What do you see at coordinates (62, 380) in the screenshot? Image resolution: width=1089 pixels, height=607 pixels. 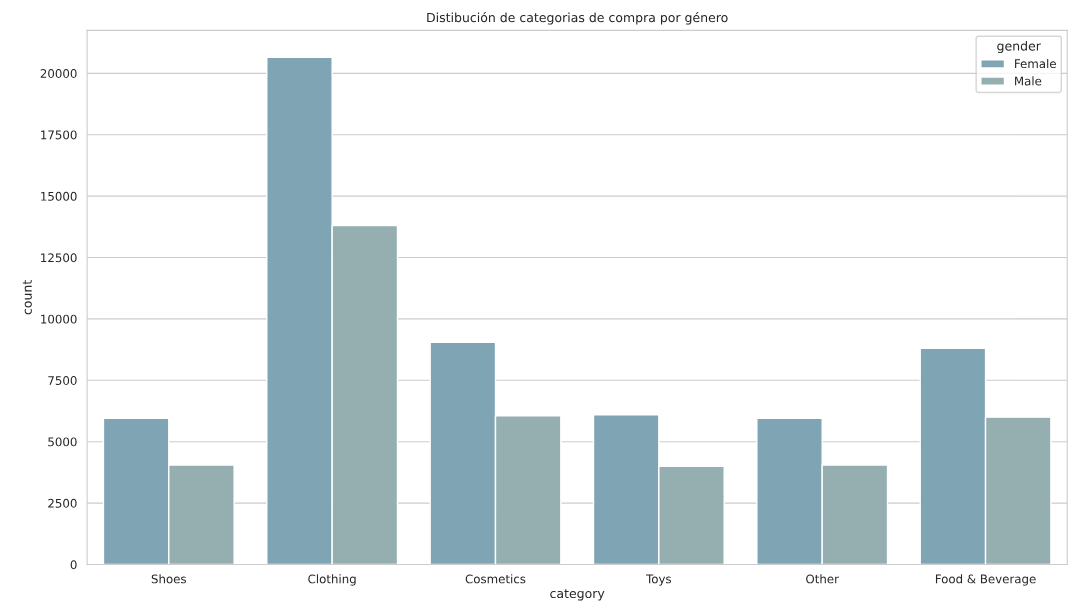 I see `y-tick-label: 7500` at bounding box center [62, 380].